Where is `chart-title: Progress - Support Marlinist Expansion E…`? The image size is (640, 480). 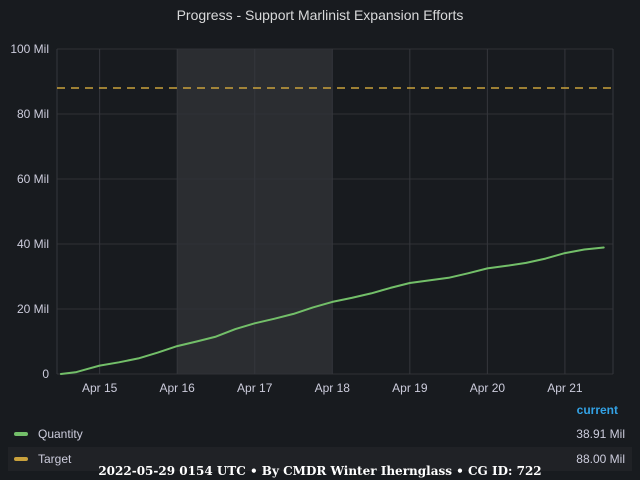
chart-title: Progress - Support Marlinist Expansion E… is located at coordinates (320, 15).